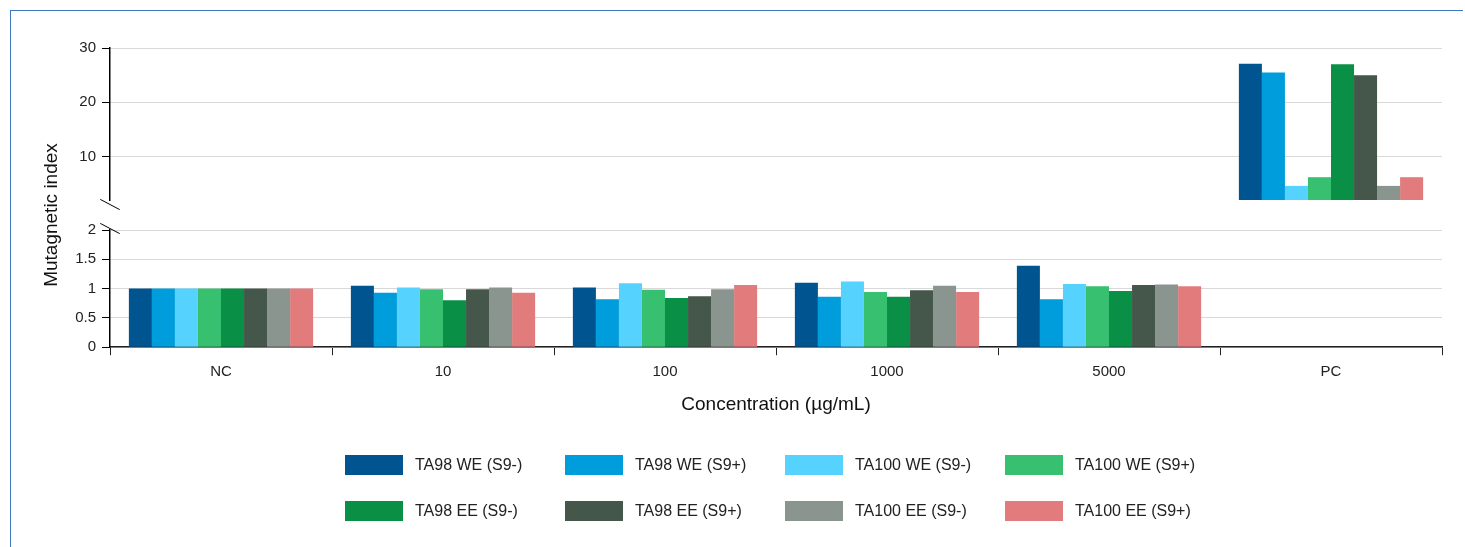 The width and height of the screenshot is (1465, 547). What do you see at coordinates (87, 101) in the screenshot?
I see `y-tick-label: 20` at bounding box center [87, 101].